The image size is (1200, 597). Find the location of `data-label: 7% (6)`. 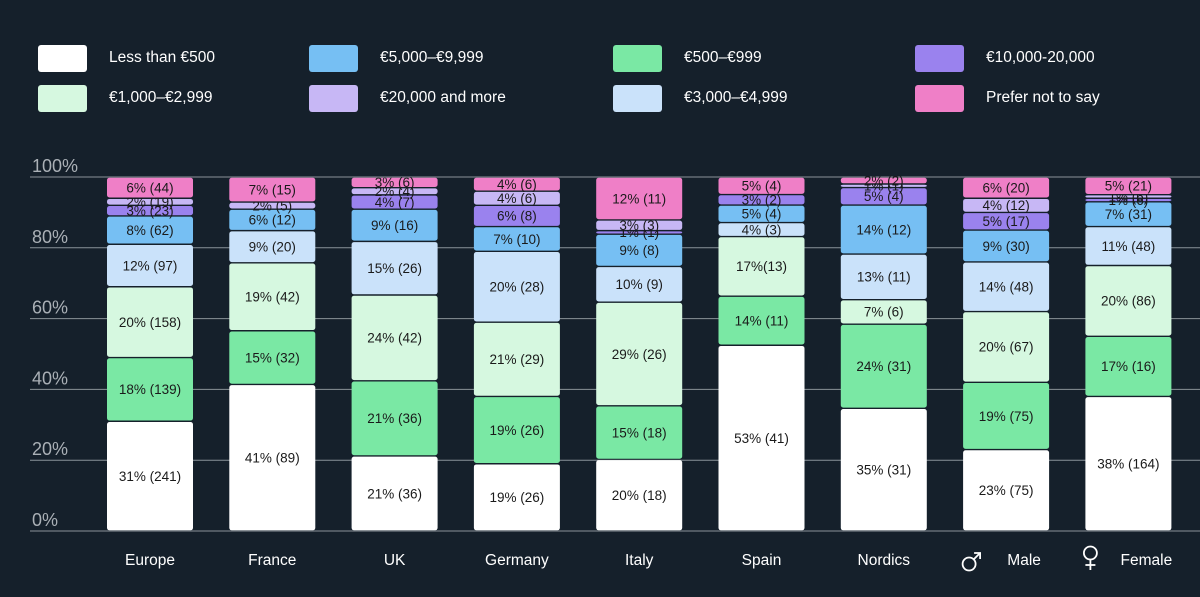

data-label: 7% (6) is located at coordinates (884, 312).